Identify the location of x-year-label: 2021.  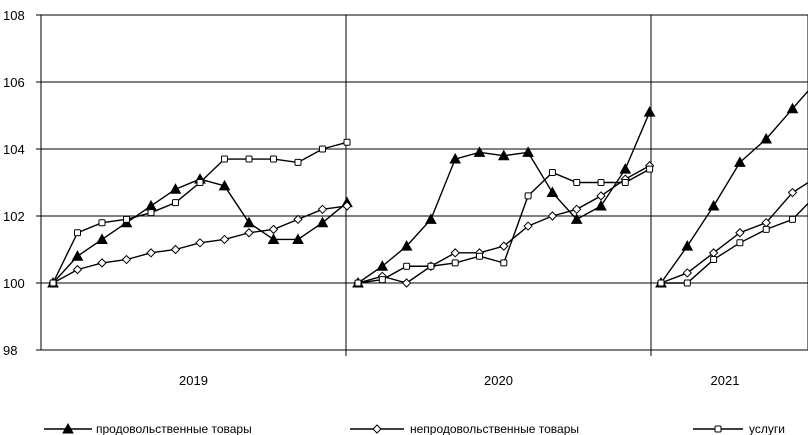
(725, 380).